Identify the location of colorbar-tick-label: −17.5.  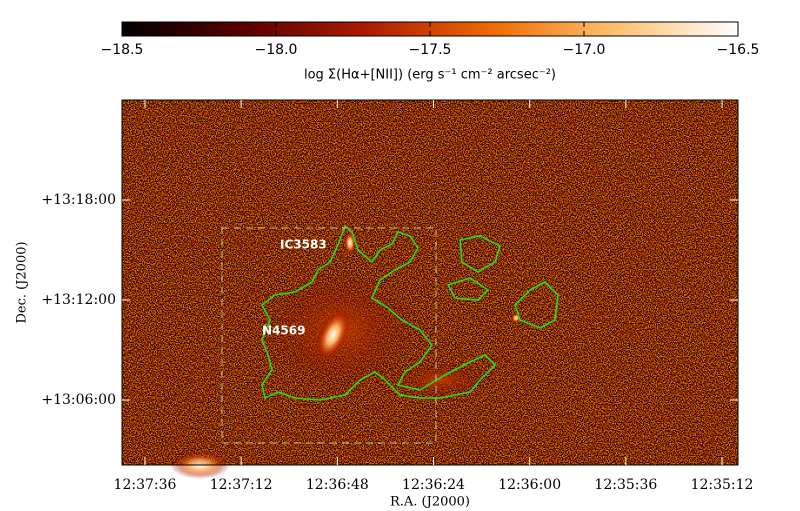
(430, 50).